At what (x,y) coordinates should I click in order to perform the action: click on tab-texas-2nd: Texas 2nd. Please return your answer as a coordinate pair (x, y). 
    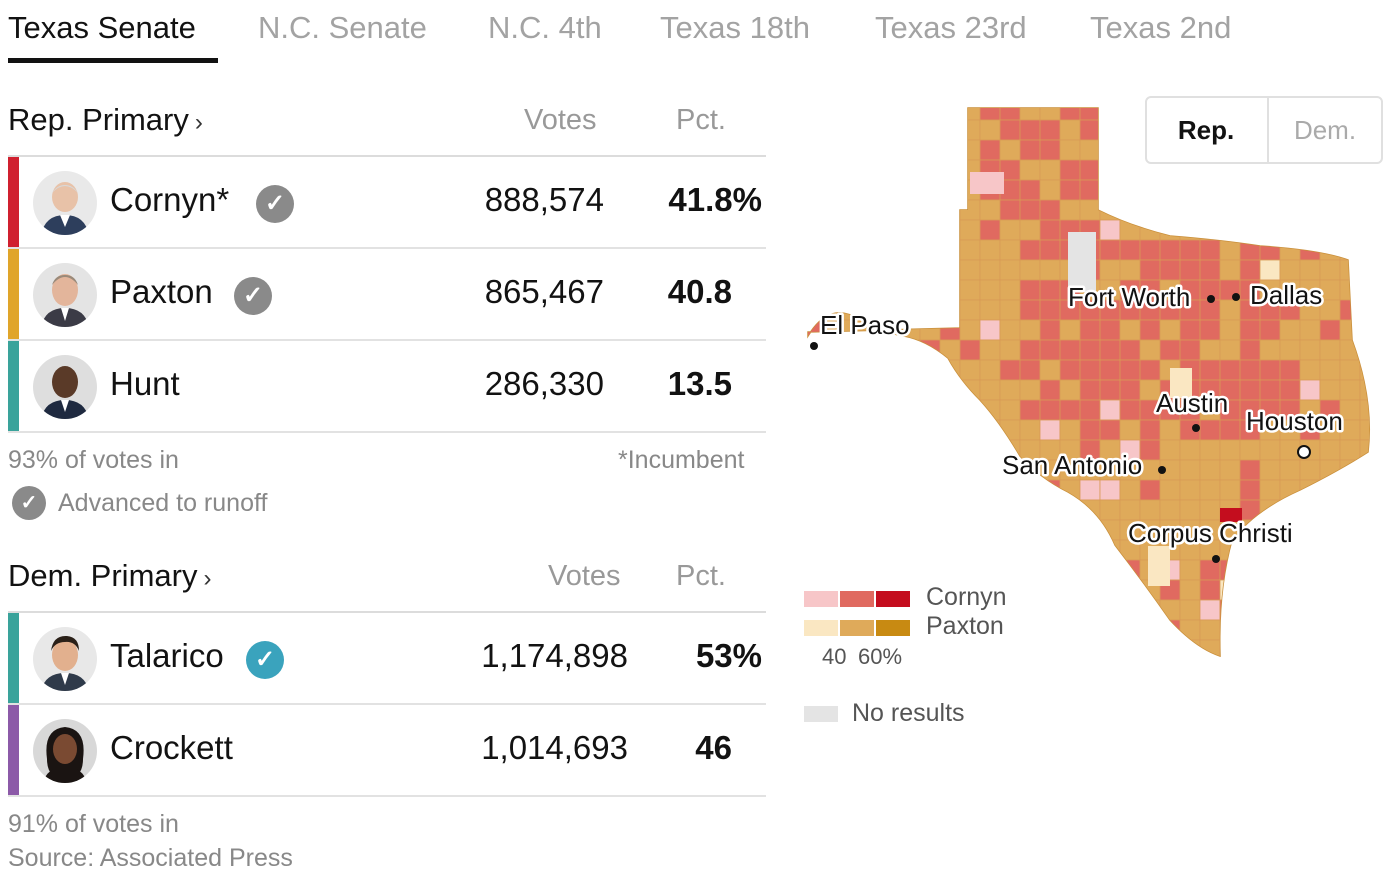
    Looking at the image, I should click on (1161, 27).